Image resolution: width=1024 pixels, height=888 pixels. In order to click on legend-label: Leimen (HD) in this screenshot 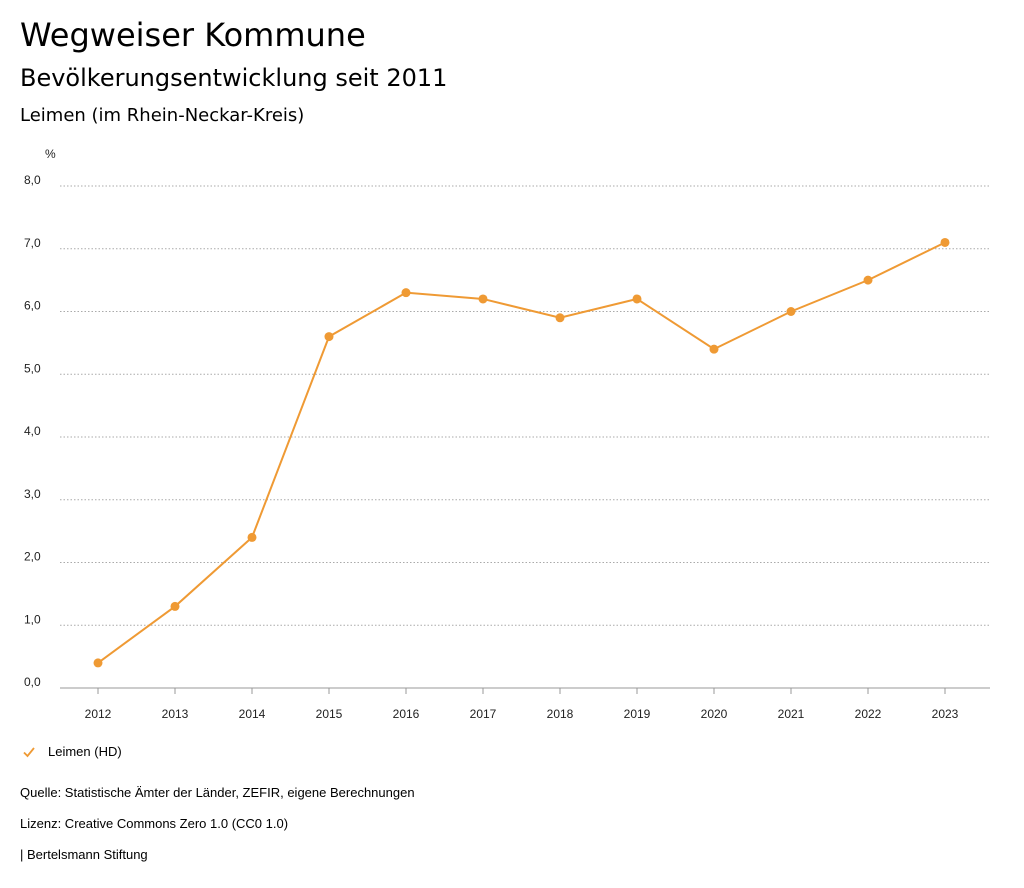, I will do `click(85, 751)`.